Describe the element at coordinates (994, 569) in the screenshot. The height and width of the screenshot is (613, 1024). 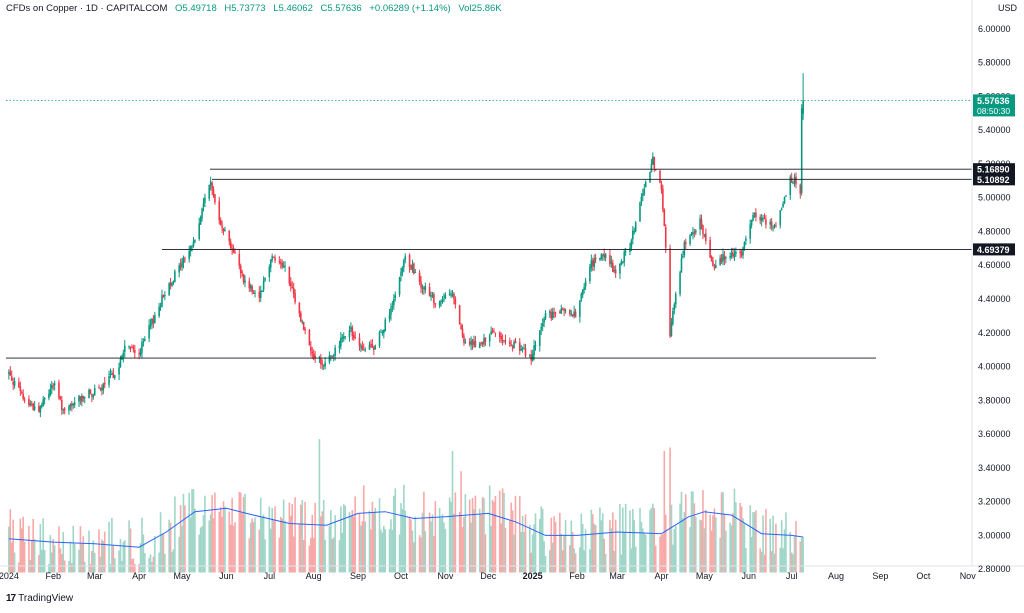
I see `y-tick-label: 2.80000` at that location.